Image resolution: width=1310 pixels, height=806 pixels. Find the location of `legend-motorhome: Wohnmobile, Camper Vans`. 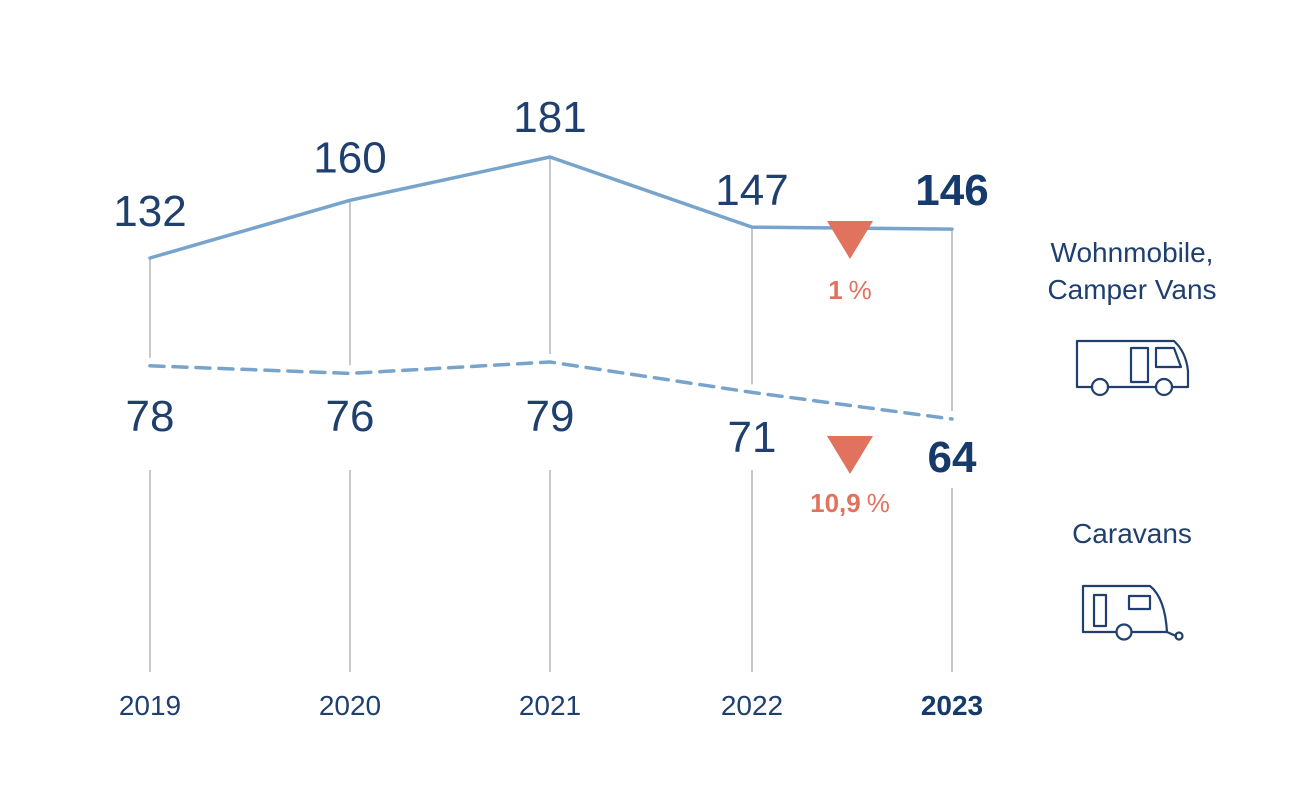

legend-motorhome: Wohnmobile, Camper Vans is located at coordinates (1132, 317).